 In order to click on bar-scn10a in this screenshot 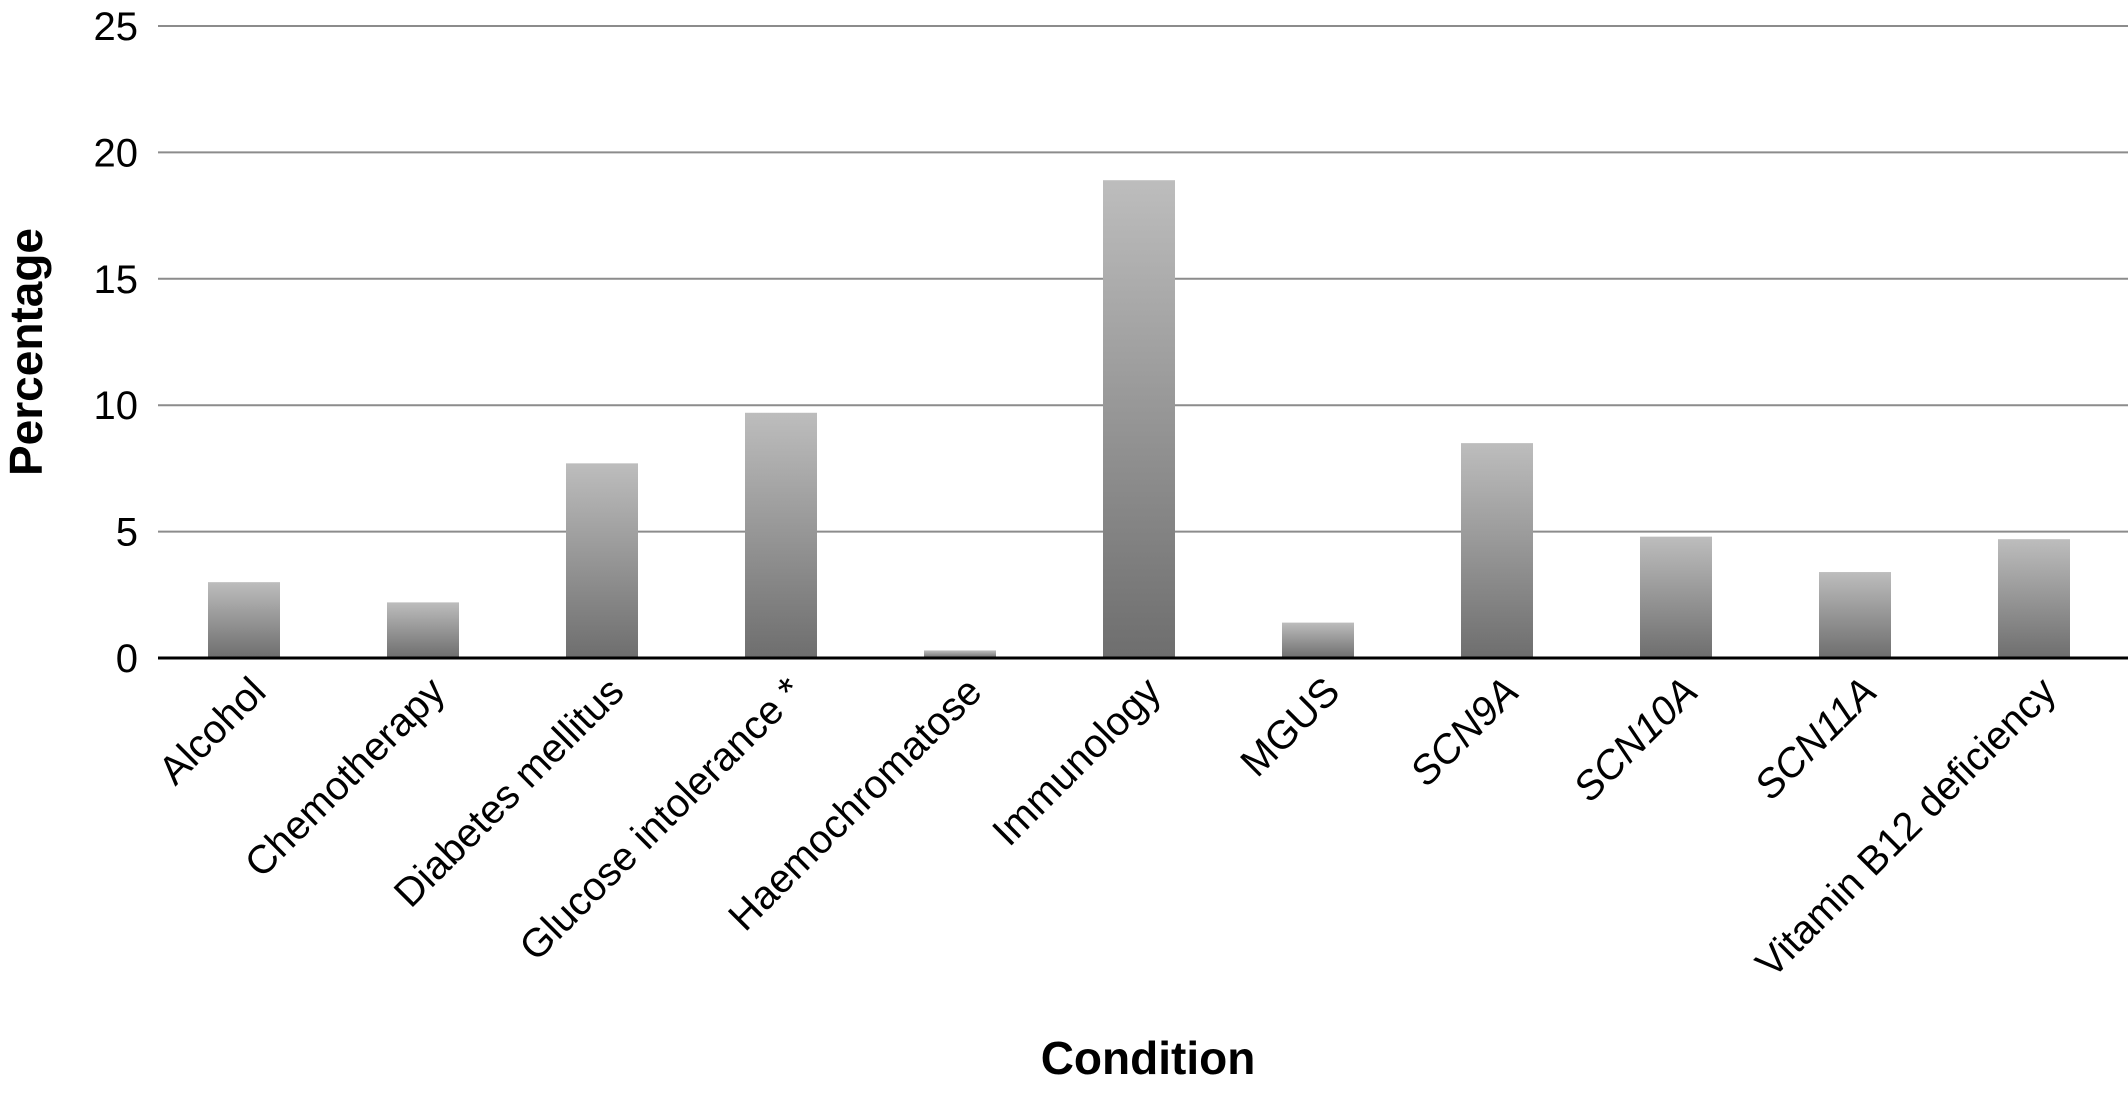, I will do `click(1676, 597)`.